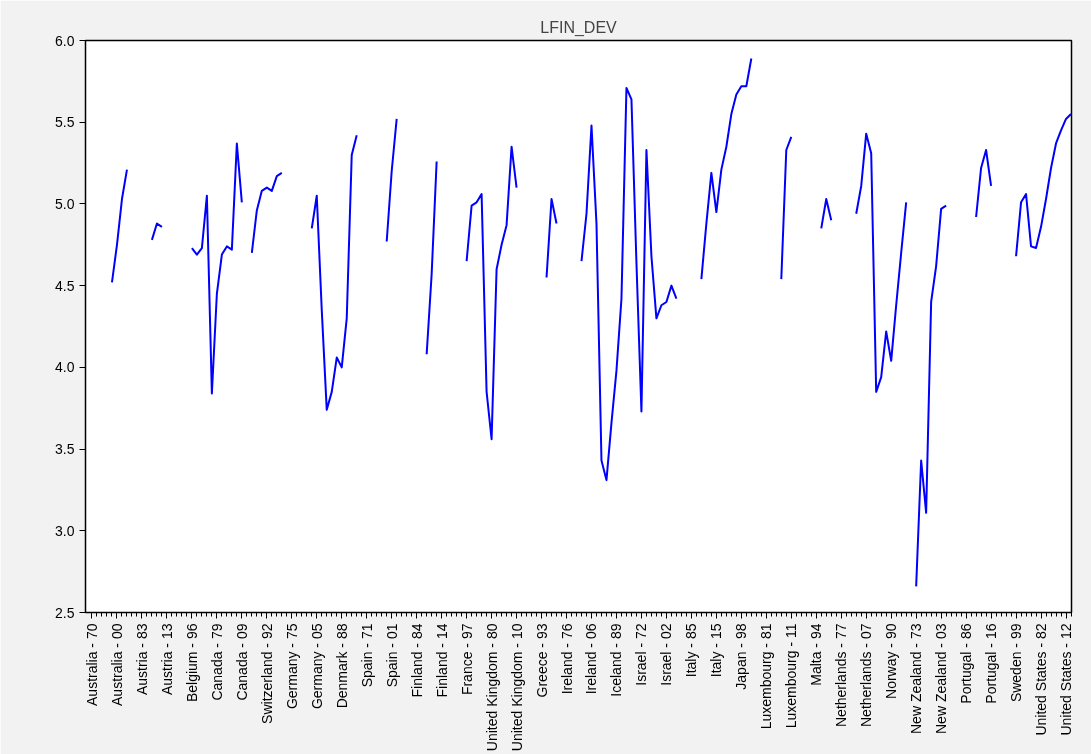  What do you see at coordinates (216, 662) in the screenshot?
I see `x-tick-label: Canada - 79` at bounding box center [216, 662].